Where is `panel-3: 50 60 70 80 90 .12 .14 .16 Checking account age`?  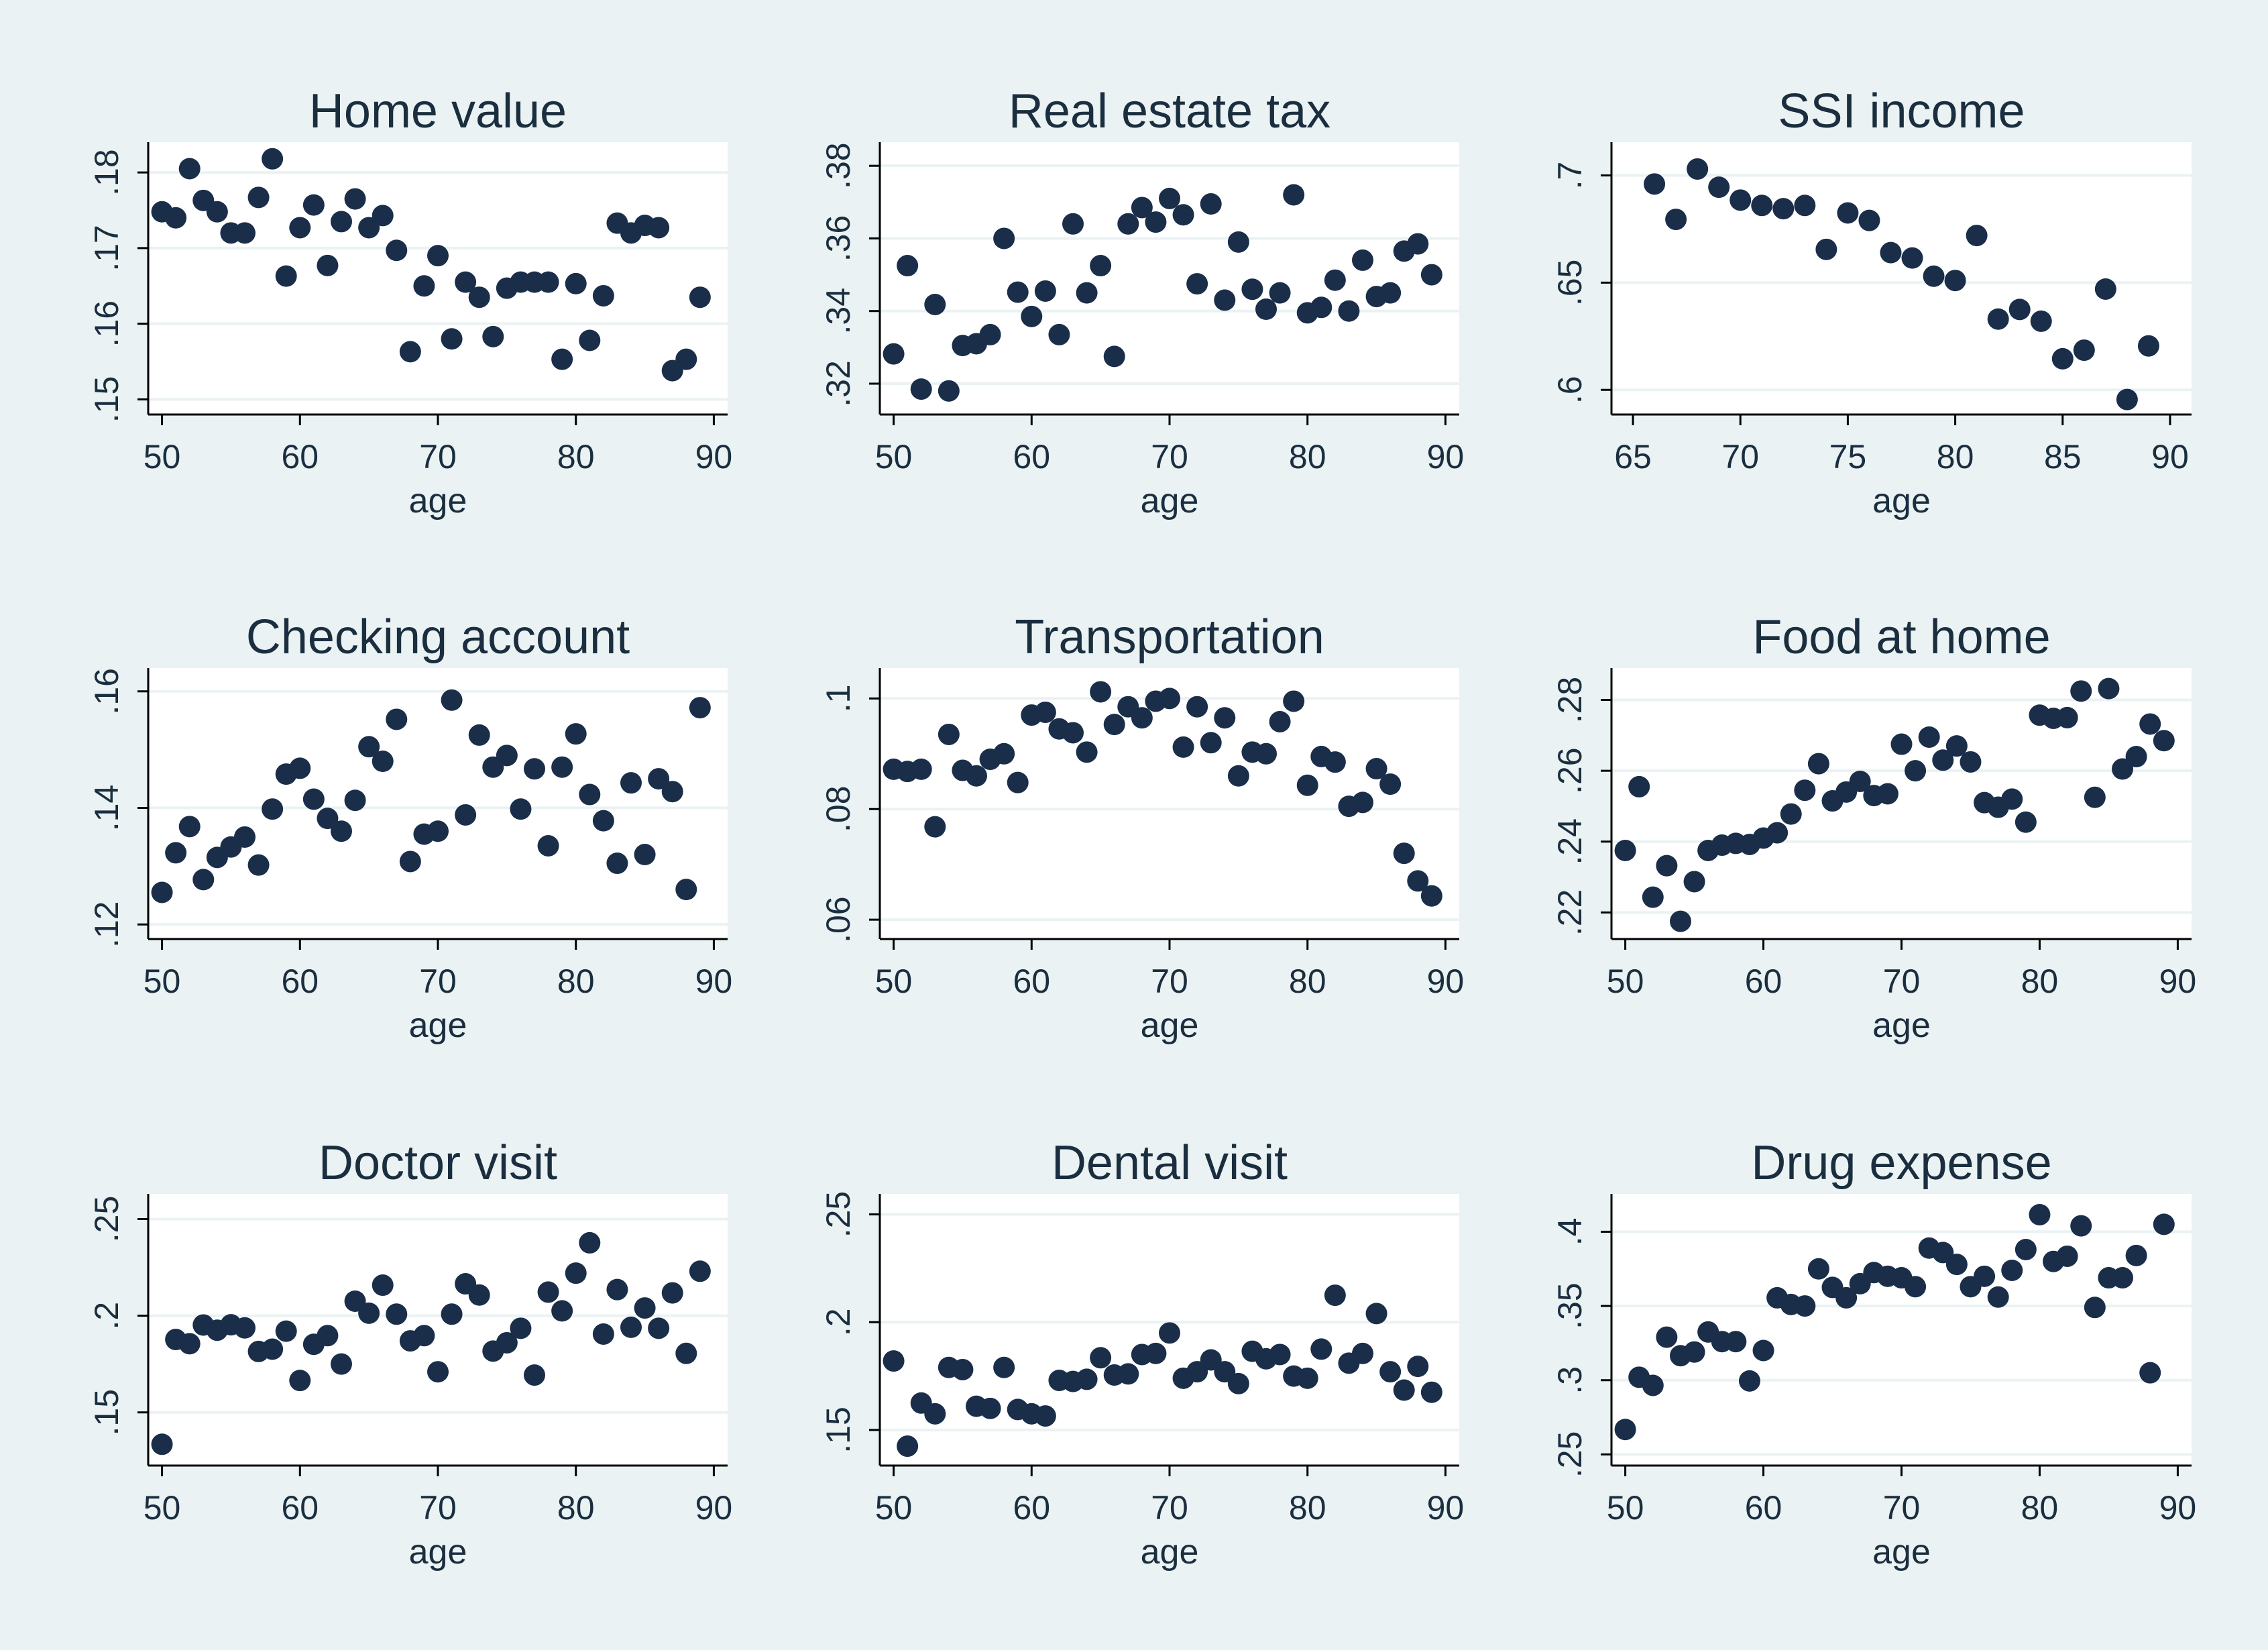
panel-3: 50 60 70 80 90 .12 .14 .16 Checking account age is located at coordinates (410, 828).